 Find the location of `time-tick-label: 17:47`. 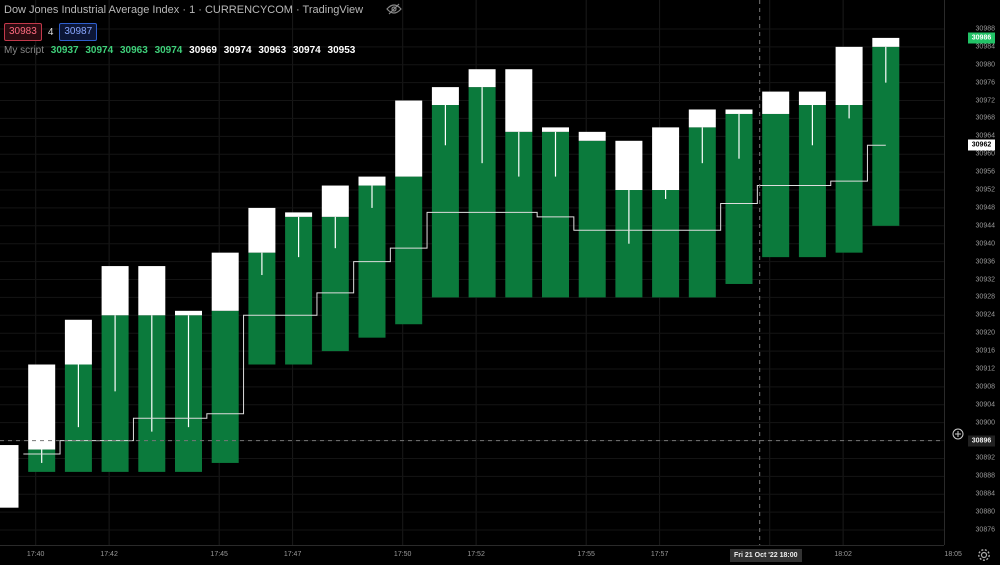

time-tick-label: 17:47 is located at coordinates (292, 554).